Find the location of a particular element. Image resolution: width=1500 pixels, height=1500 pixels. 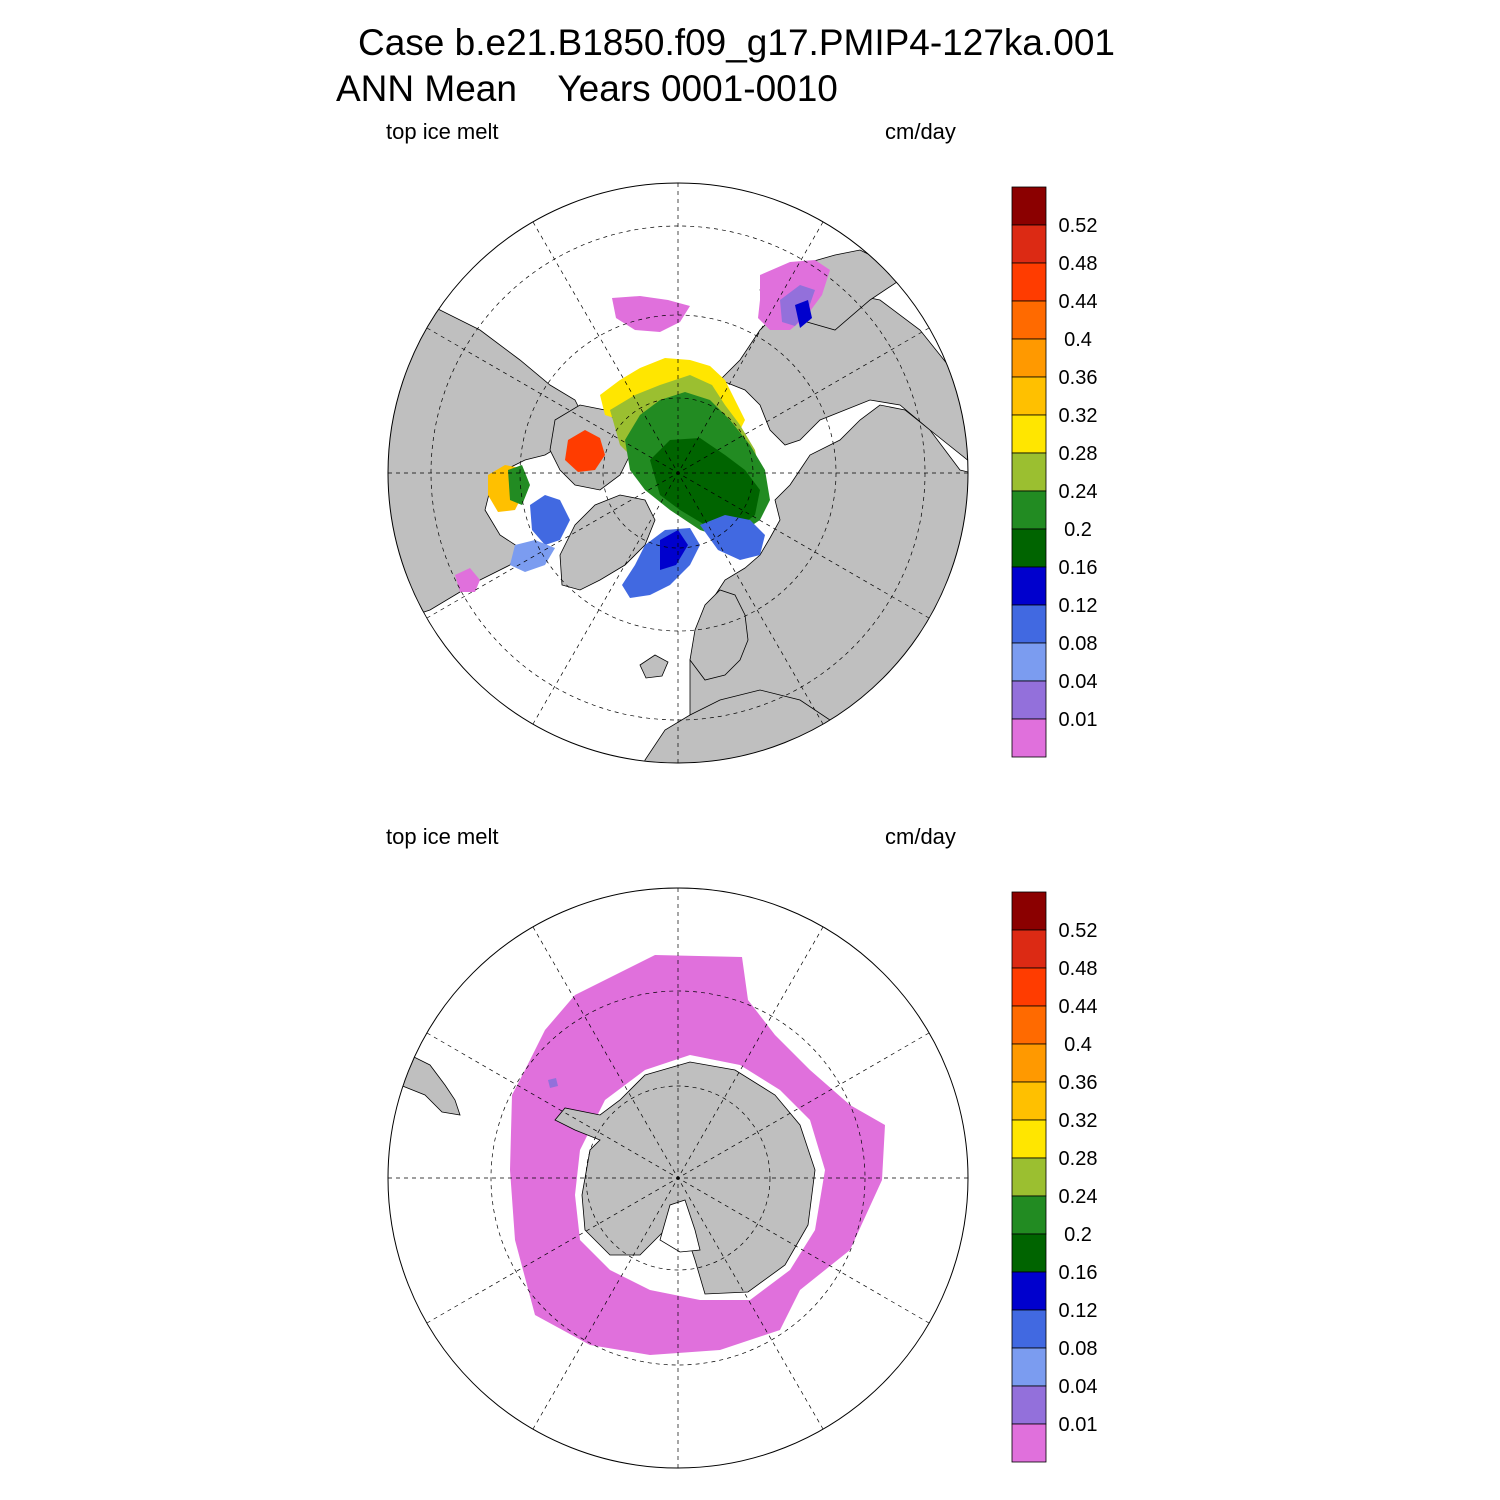

sh-variable-label: top ice melt is located at coordinates (442, 836).